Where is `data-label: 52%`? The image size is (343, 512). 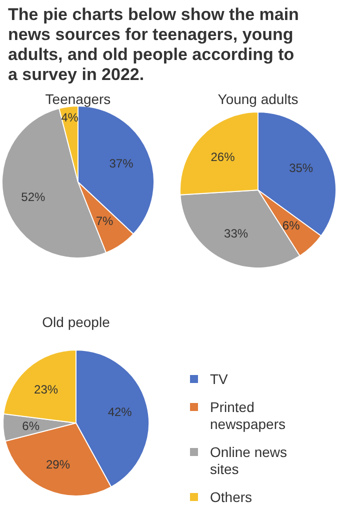
data-label: 52% is located at coordinates (33, 197).